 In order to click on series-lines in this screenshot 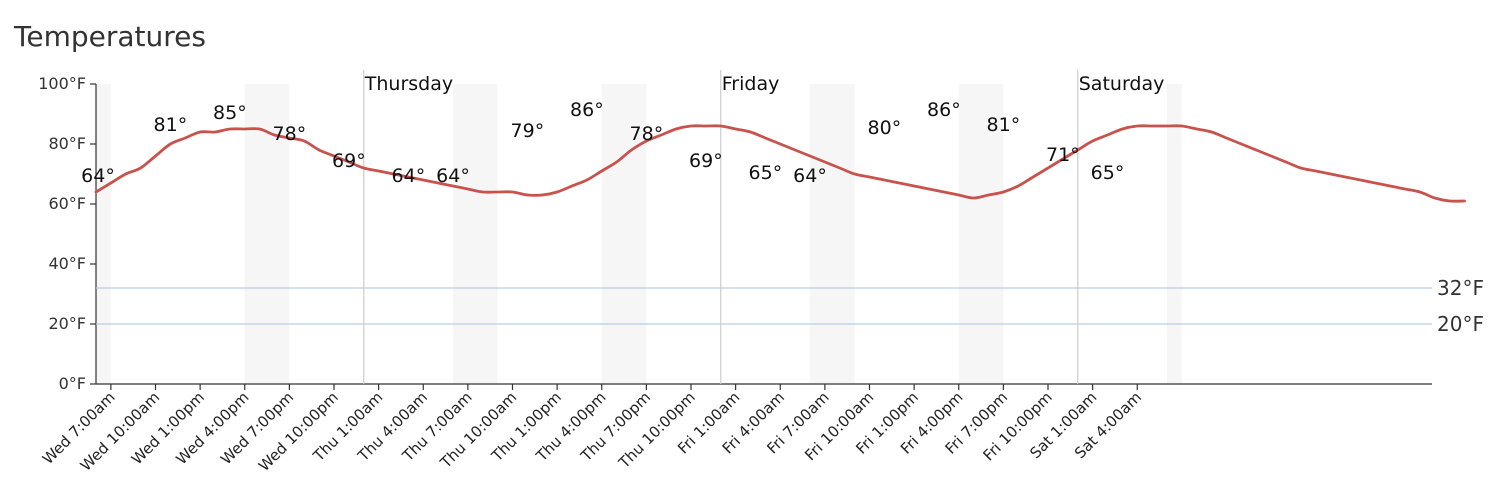, I will do `click(780, 163)`.